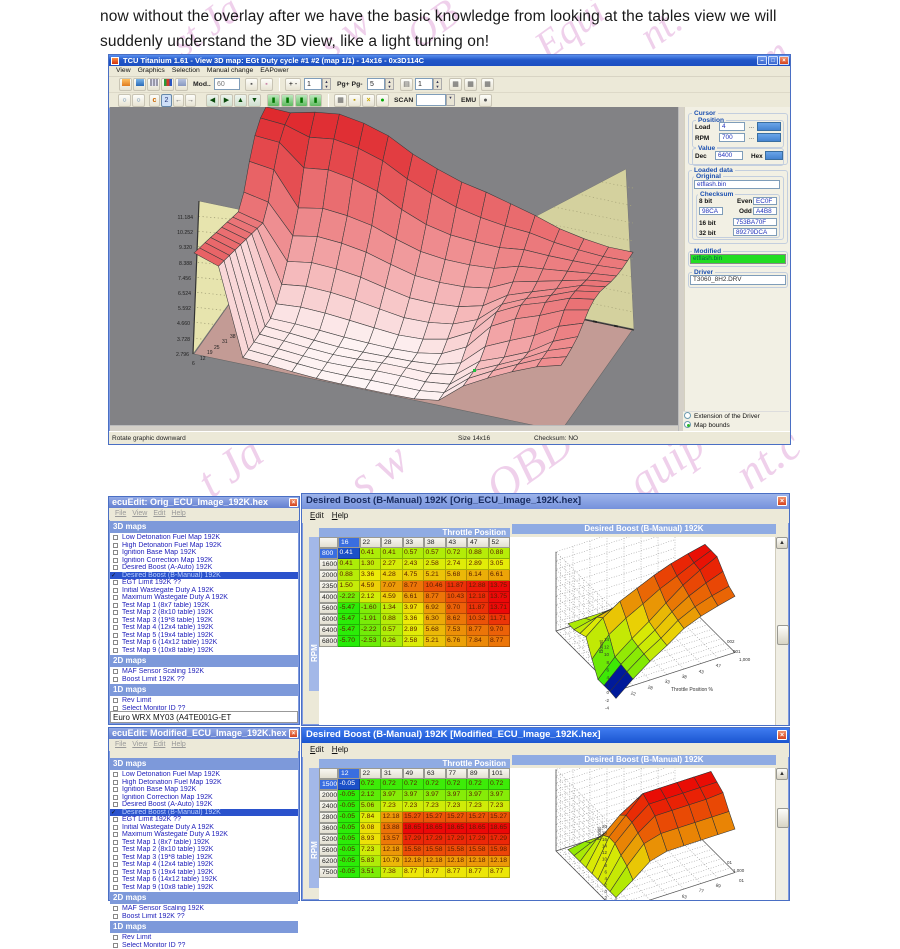  Describe the element at coordinates (183, 324) in the screenshot. I see `svg-text: 4.660` at that location.